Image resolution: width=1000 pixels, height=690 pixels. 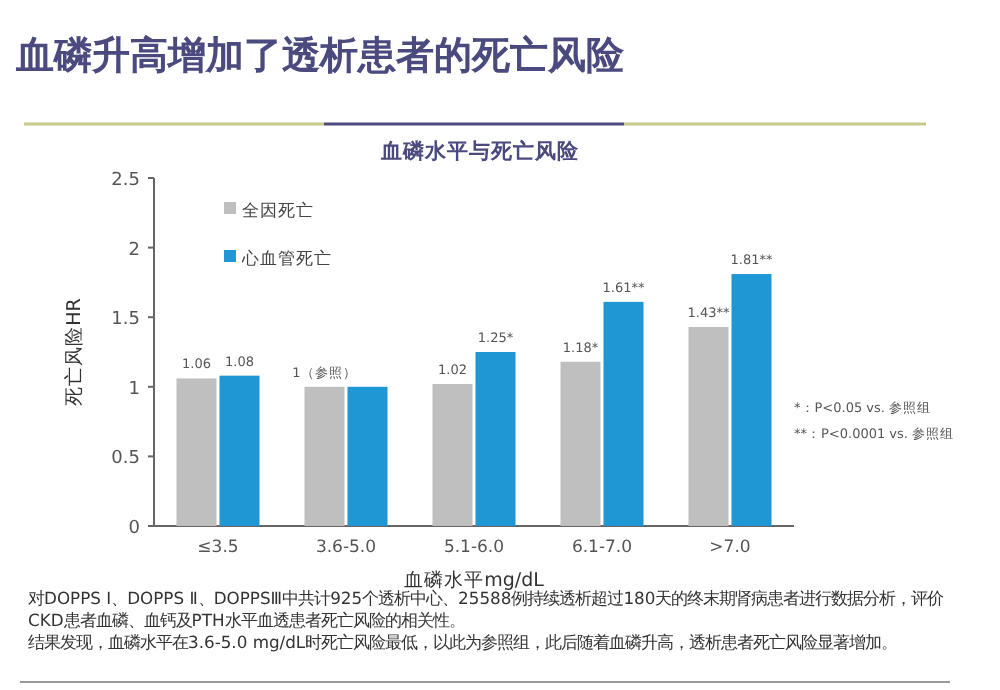 I want to click on y-tick-label: 2.5, so click(x=125, y=181).